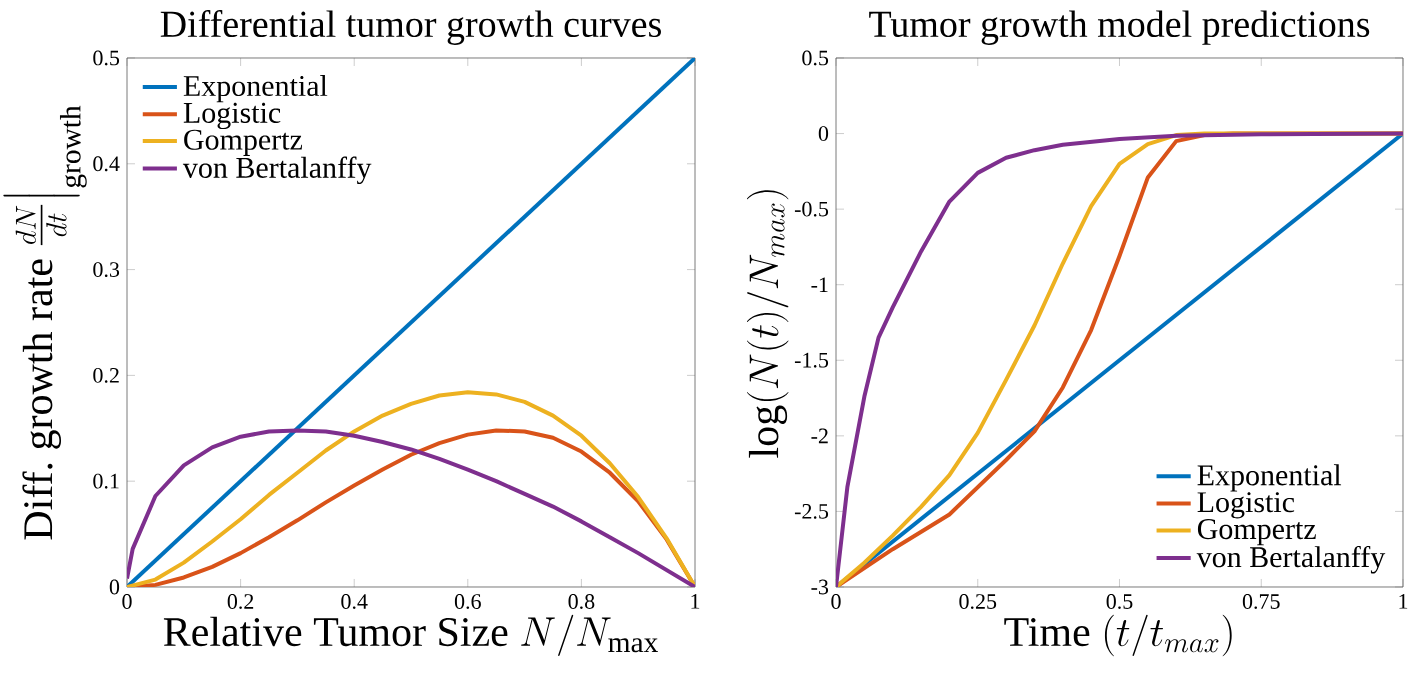  Describe the element at coordinates (354, 601) in the screenshot. I see `x-tick-label: 0.4` at that location.